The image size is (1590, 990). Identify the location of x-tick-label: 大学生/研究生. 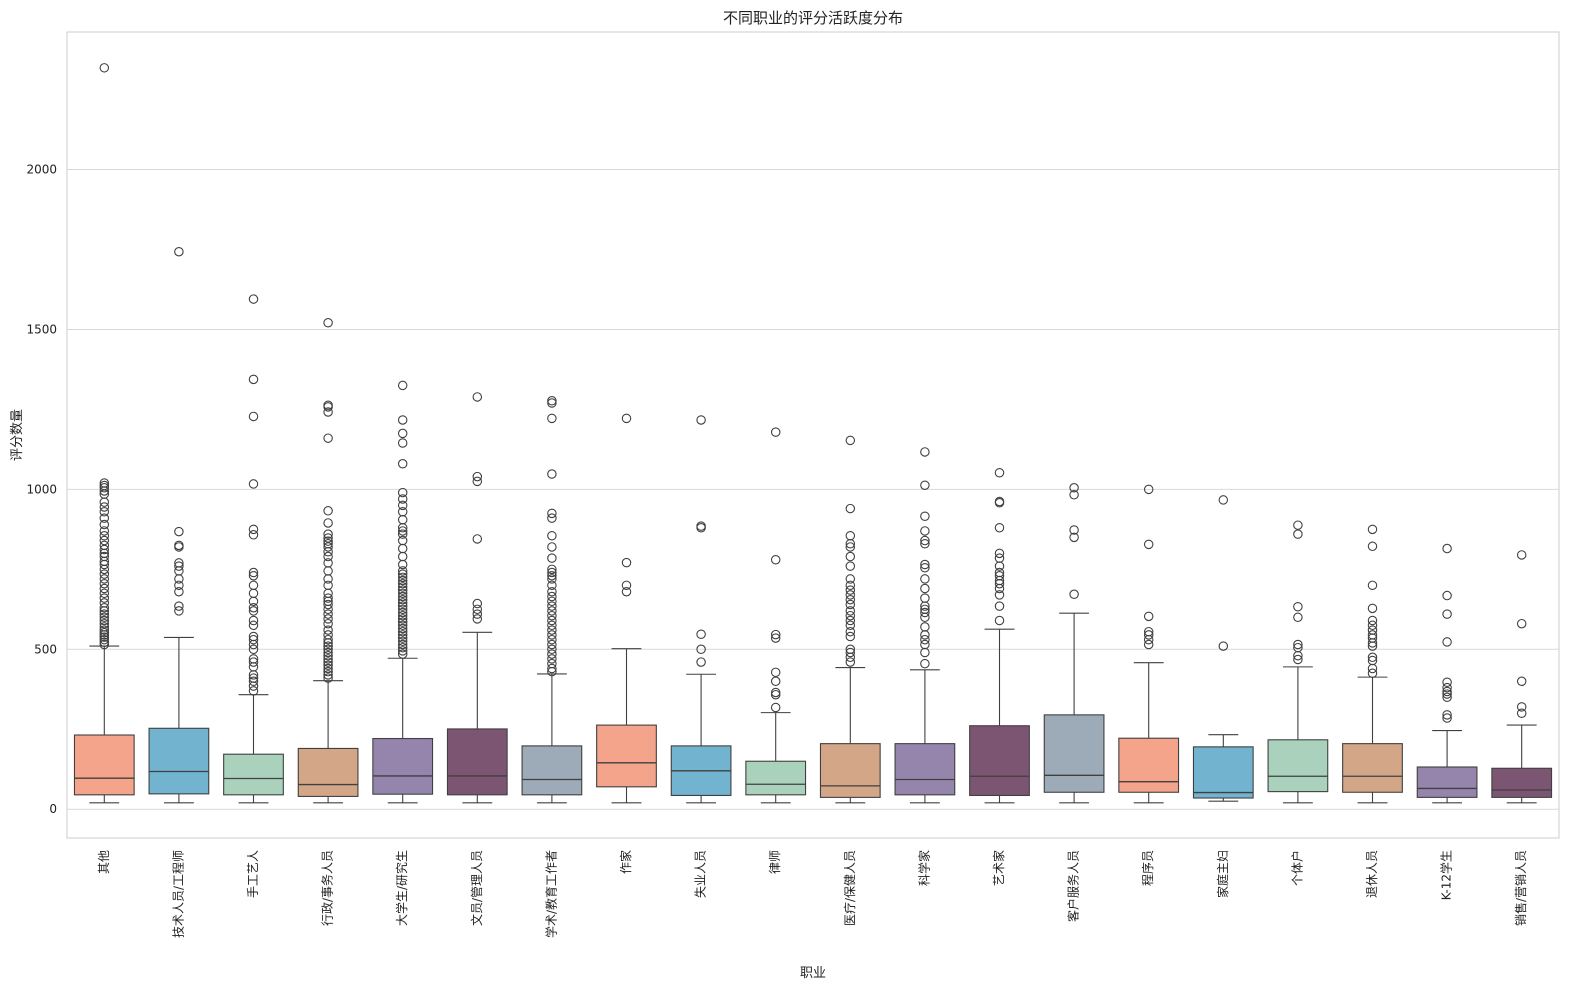
(401, 888).